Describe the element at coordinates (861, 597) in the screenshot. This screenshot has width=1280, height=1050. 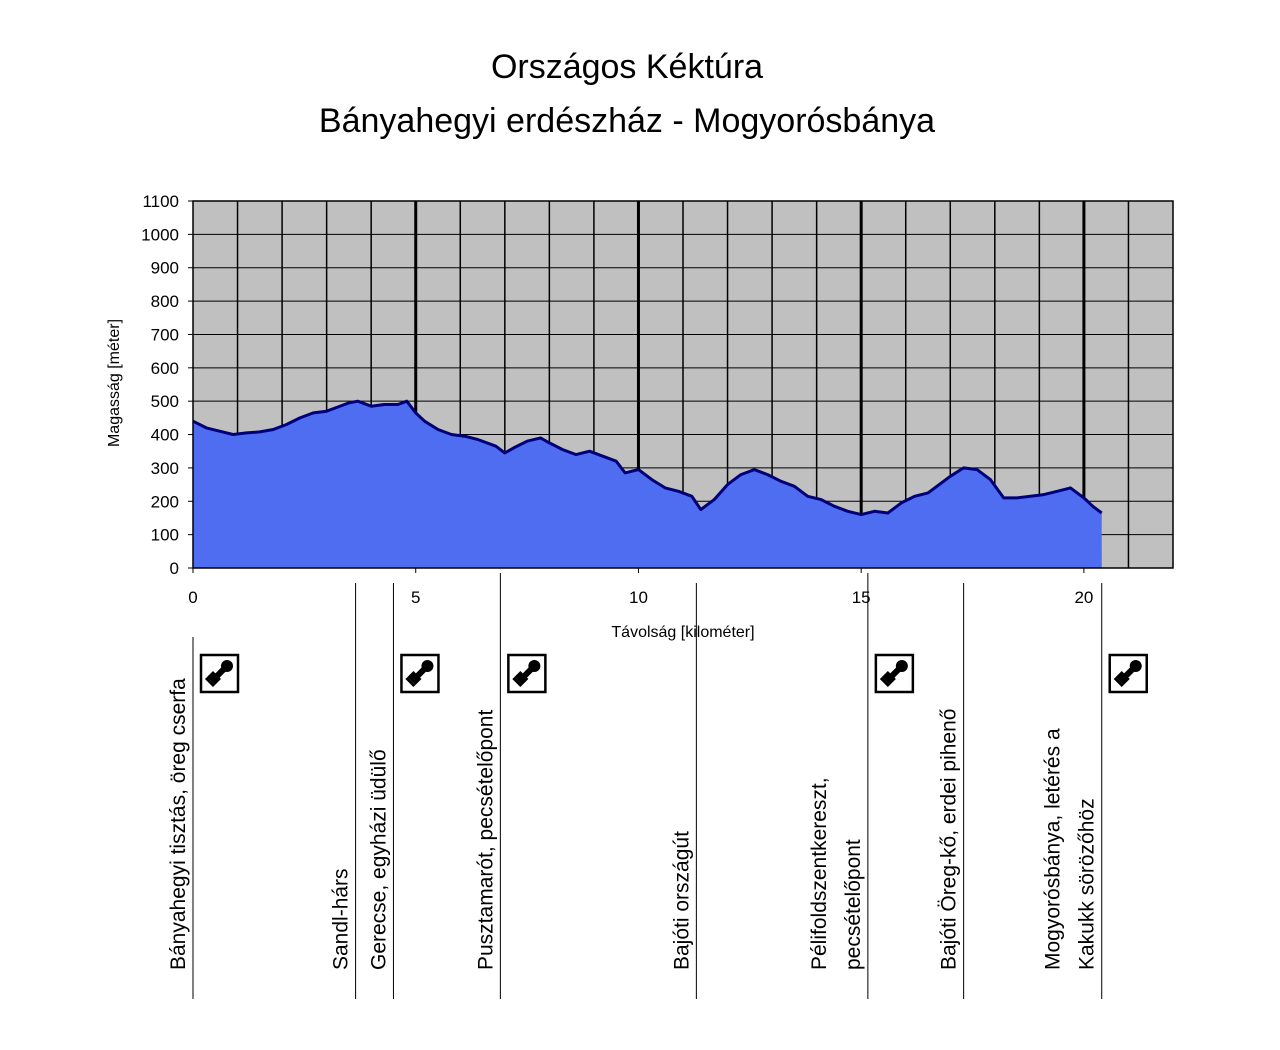
I see `x-tick-label: 15` at that location.